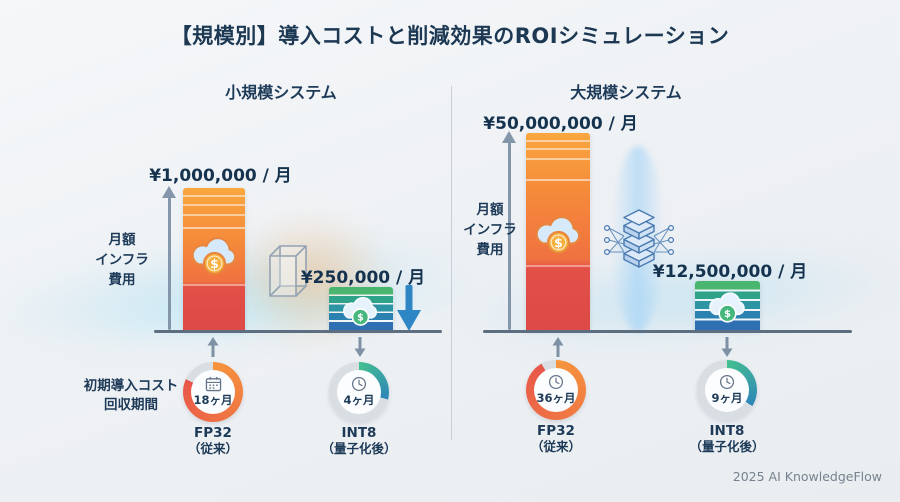 The height and width of the screenshot is (502, 900). I want to click on ring-inner: 4ヶ月, so click(359, 392).